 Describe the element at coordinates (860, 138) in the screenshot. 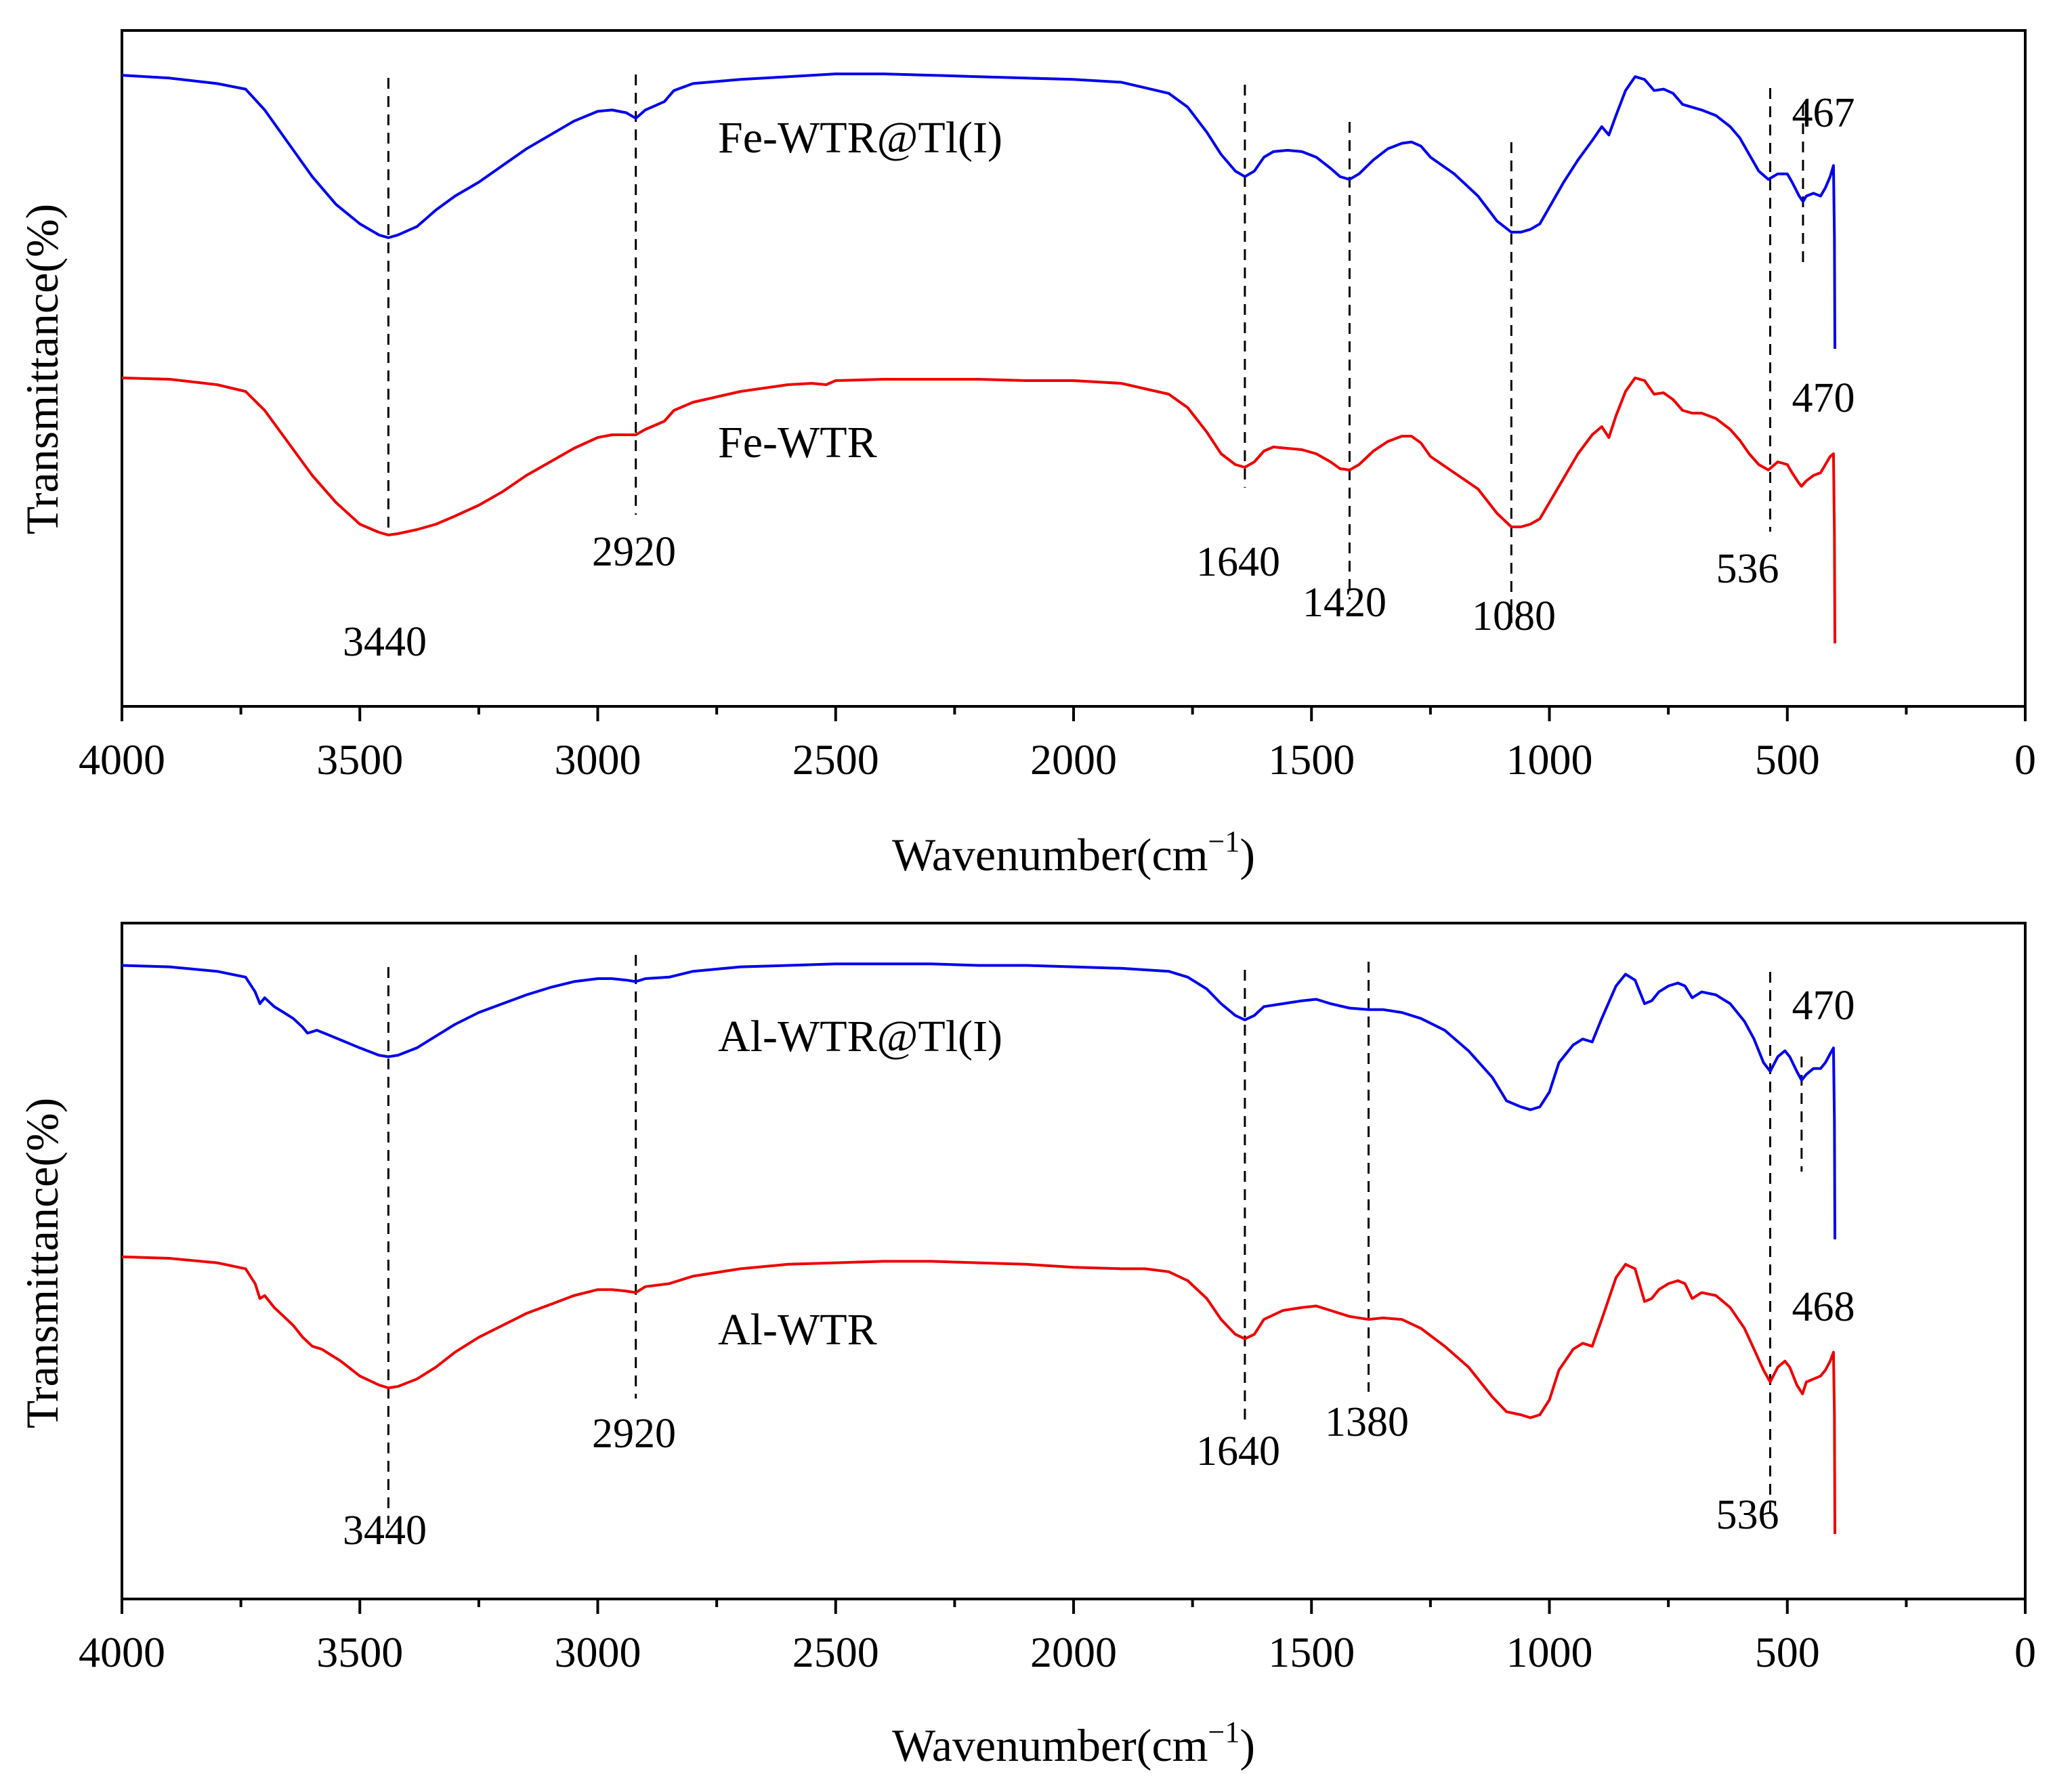

I see `series-label-fe-wtr-tl: Fe-WTR@Tl(I)` at that location.